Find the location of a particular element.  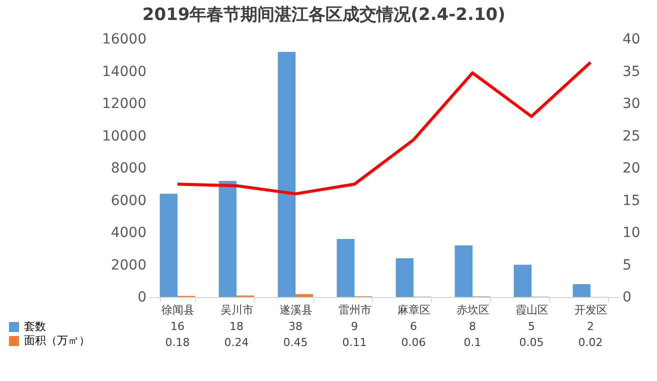

data-label: 0.45 is located at coordinates (295, 342).